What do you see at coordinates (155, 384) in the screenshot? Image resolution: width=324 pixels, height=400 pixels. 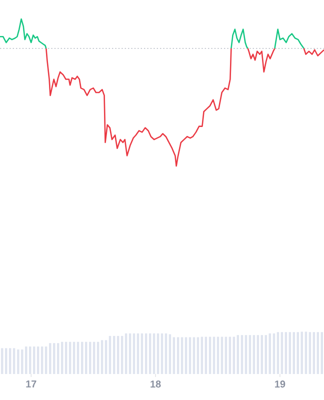 I see `x-tick-label: 18` at bounding box center [155, 384].